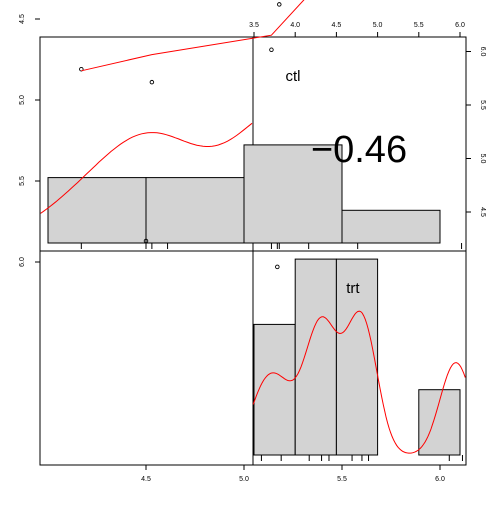  What do you see at coordinates (353, 288) in the screenshot?
I see `variable-label-trt: trt` at bounding box center [353, 288].